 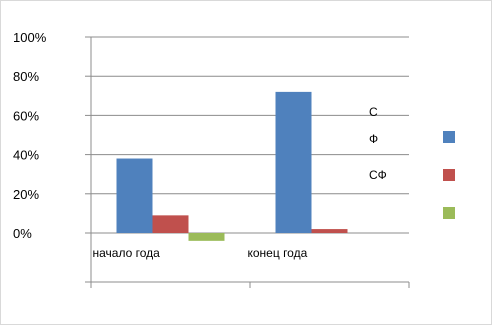 I want to click on y-tick-label: 80%, so click(x=26, y=76).